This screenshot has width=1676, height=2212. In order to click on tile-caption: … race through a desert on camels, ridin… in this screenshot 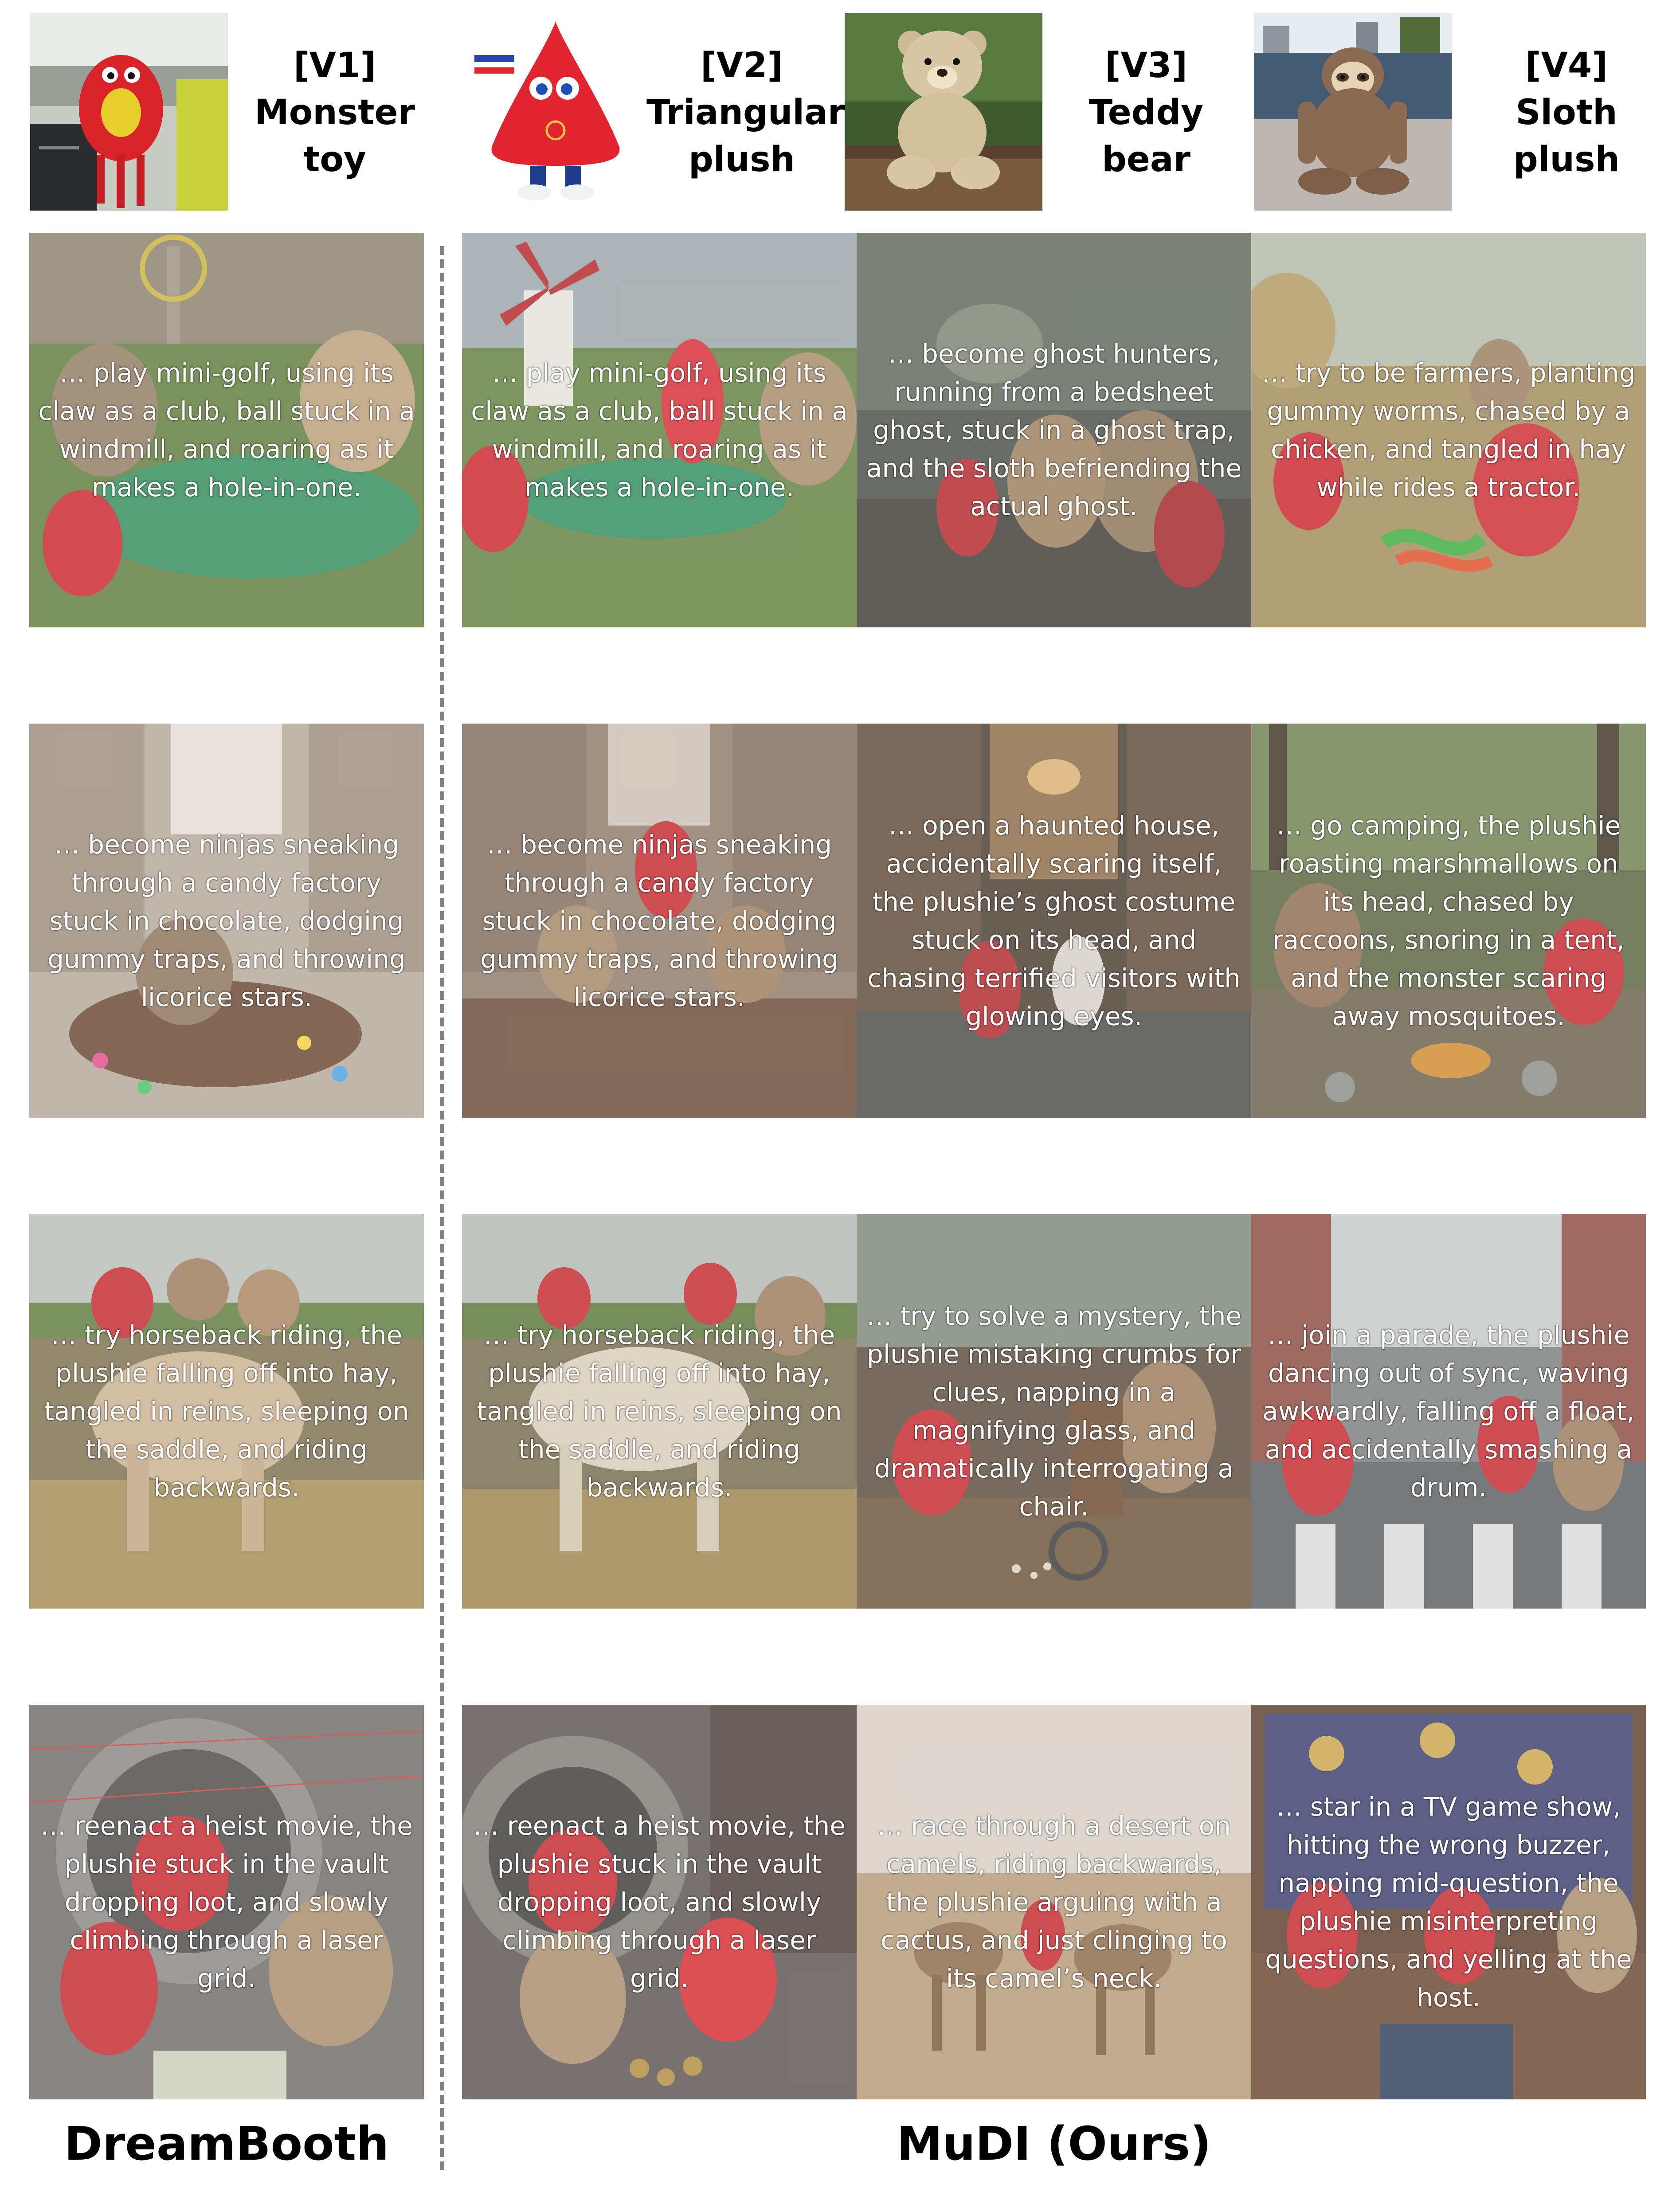, I will do `click(1054, 1902)`.